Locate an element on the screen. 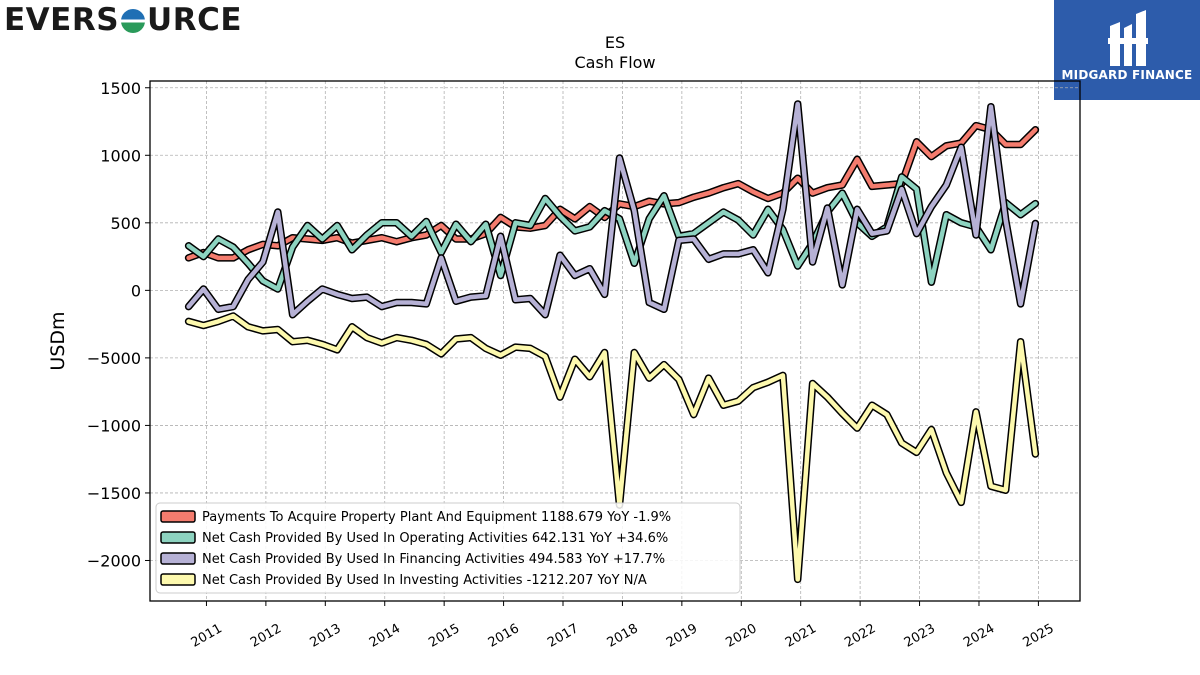 The image size is (1200, 675). x-tick-label: 2014 is located at coordinates (385, 636).